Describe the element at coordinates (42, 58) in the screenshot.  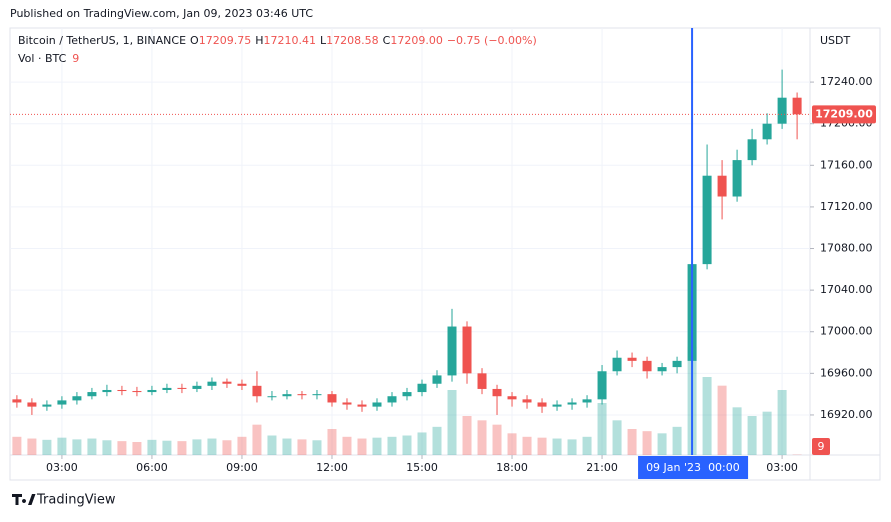
I see `vol-label: Vol · BTC` at that location.